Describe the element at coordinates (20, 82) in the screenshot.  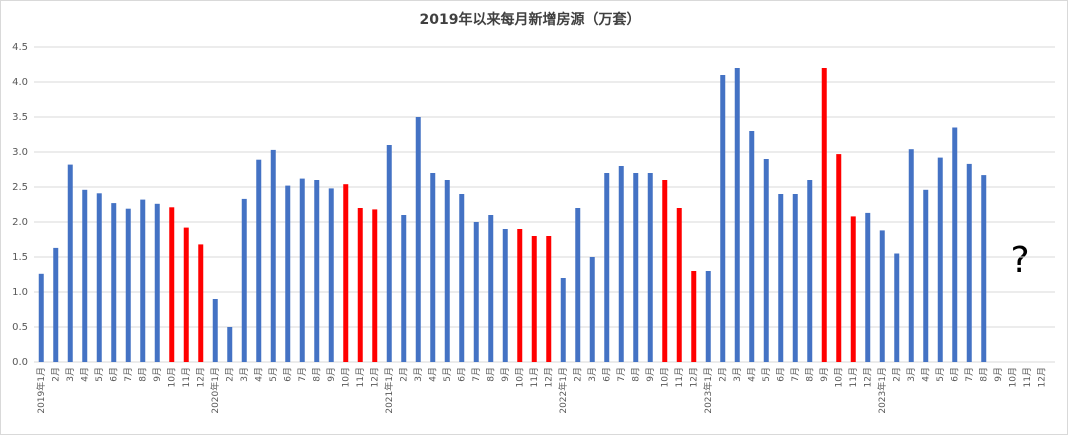
I see `y-tick-label: 4.0` at that location.